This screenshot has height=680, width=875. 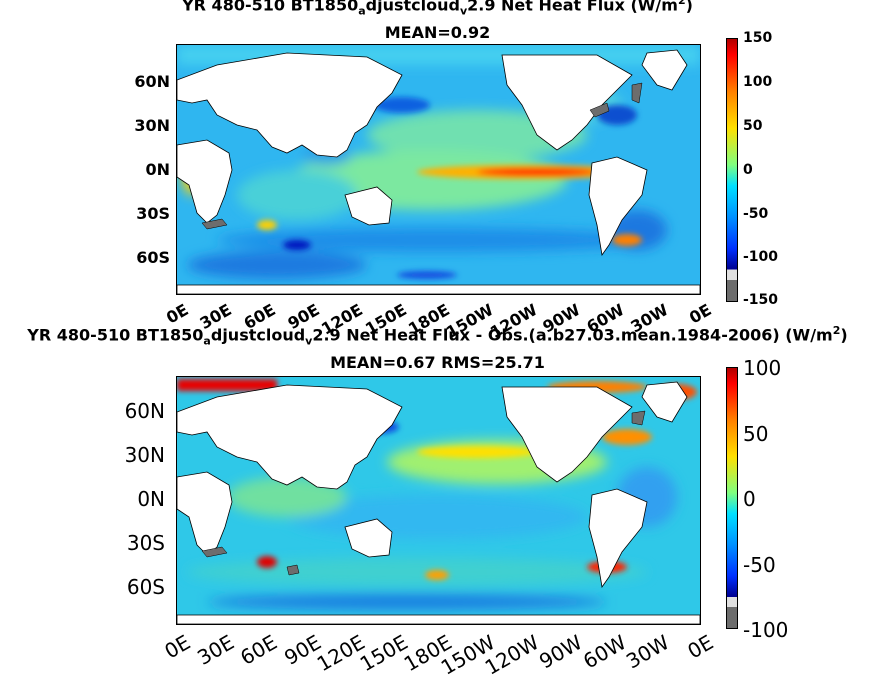 I want to click on panel2-colorbar-label: -50, so click(x=759, y=565).